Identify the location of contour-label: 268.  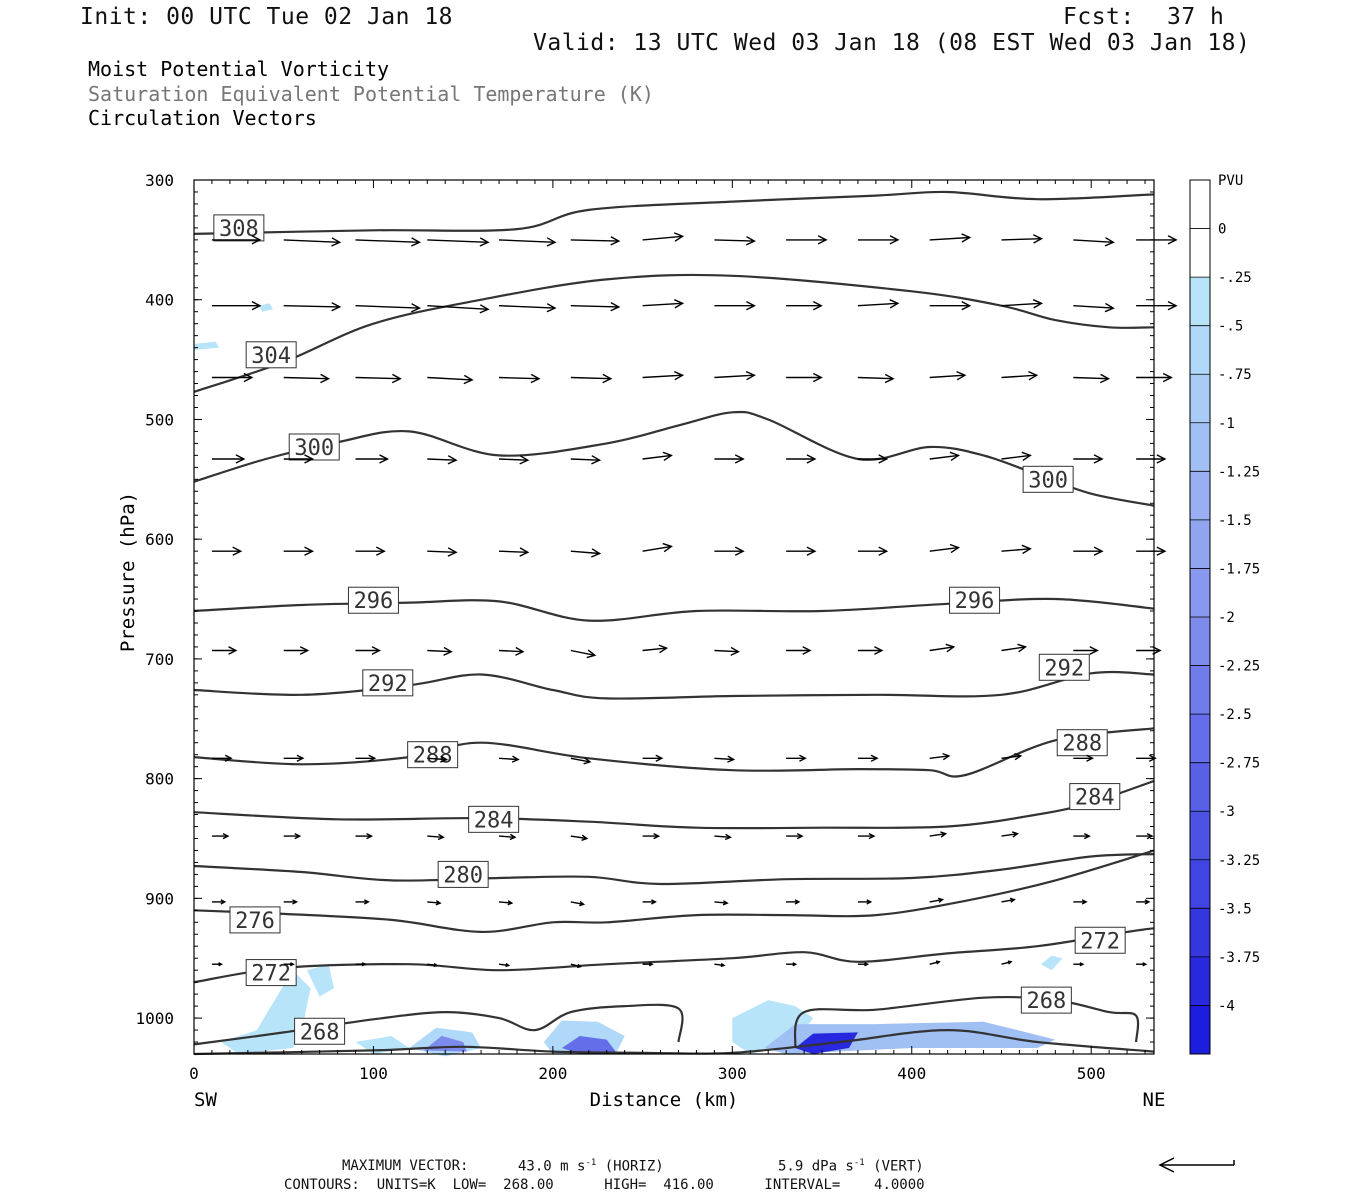
(1046, 1001).